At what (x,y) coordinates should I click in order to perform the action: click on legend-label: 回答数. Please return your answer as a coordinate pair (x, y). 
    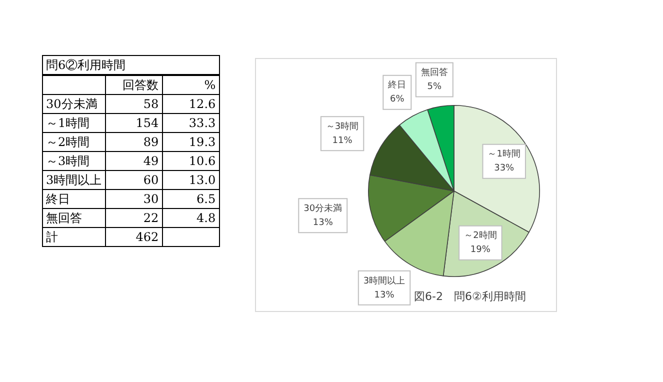
    Looking at the image, I should click on (133, 84).